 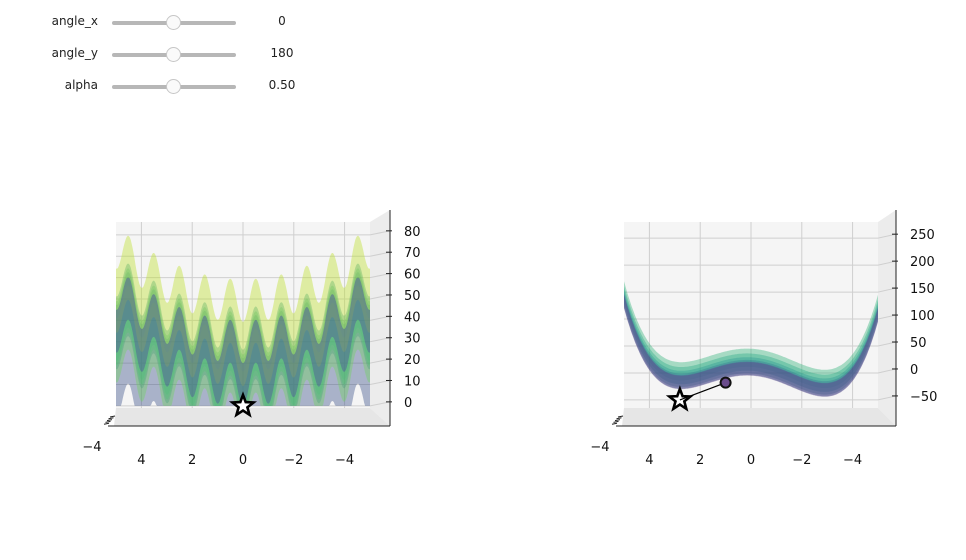 I want to click on surface, so click(x=243, y=320).